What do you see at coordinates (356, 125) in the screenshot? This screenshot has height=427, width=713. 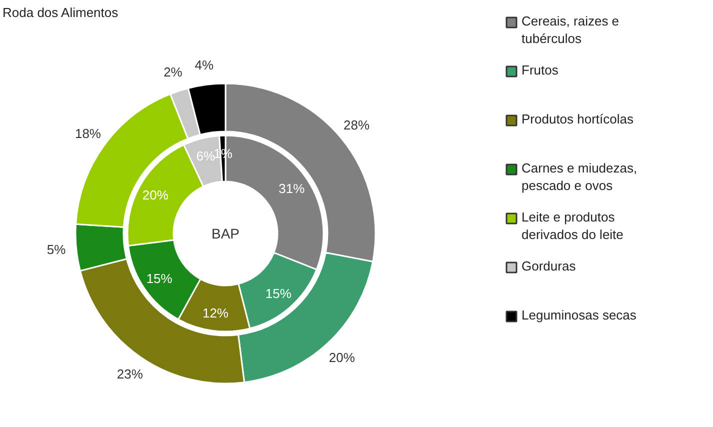 I see `data-label: 28%` at bounding box center [356, 125].